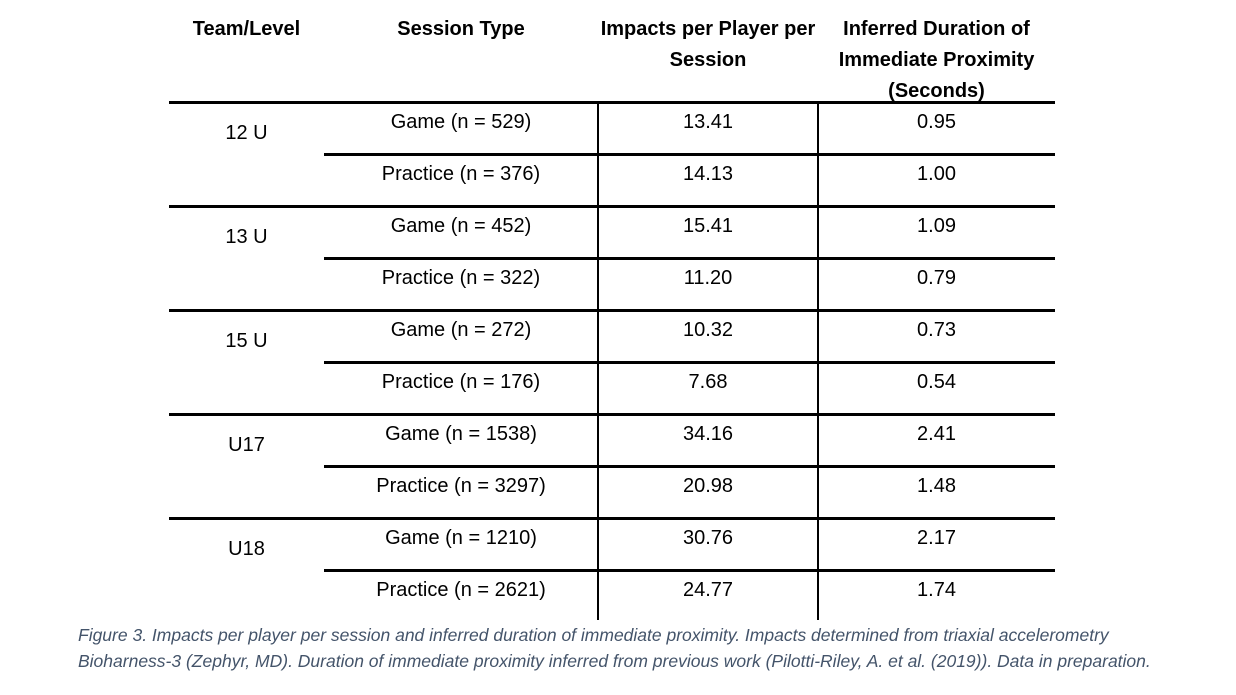  What do you see at coordinates (246, 133) in the screenshot?
I see `team-level-cell: 12 U` at bounding box center [246, 133].